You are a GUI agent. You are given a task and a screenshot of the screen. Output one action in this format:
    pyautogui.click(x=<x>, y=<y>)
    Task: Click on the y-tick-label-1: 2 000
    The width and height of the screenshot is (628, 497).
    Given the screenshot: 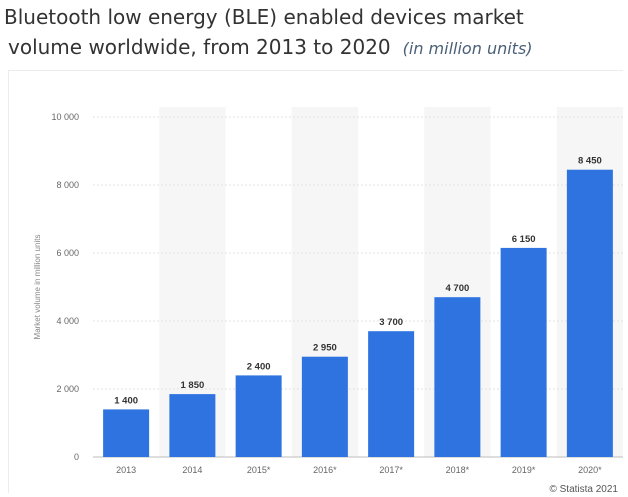 What is the action you would take?
    pyautogui.click(x=67, y=389)
    